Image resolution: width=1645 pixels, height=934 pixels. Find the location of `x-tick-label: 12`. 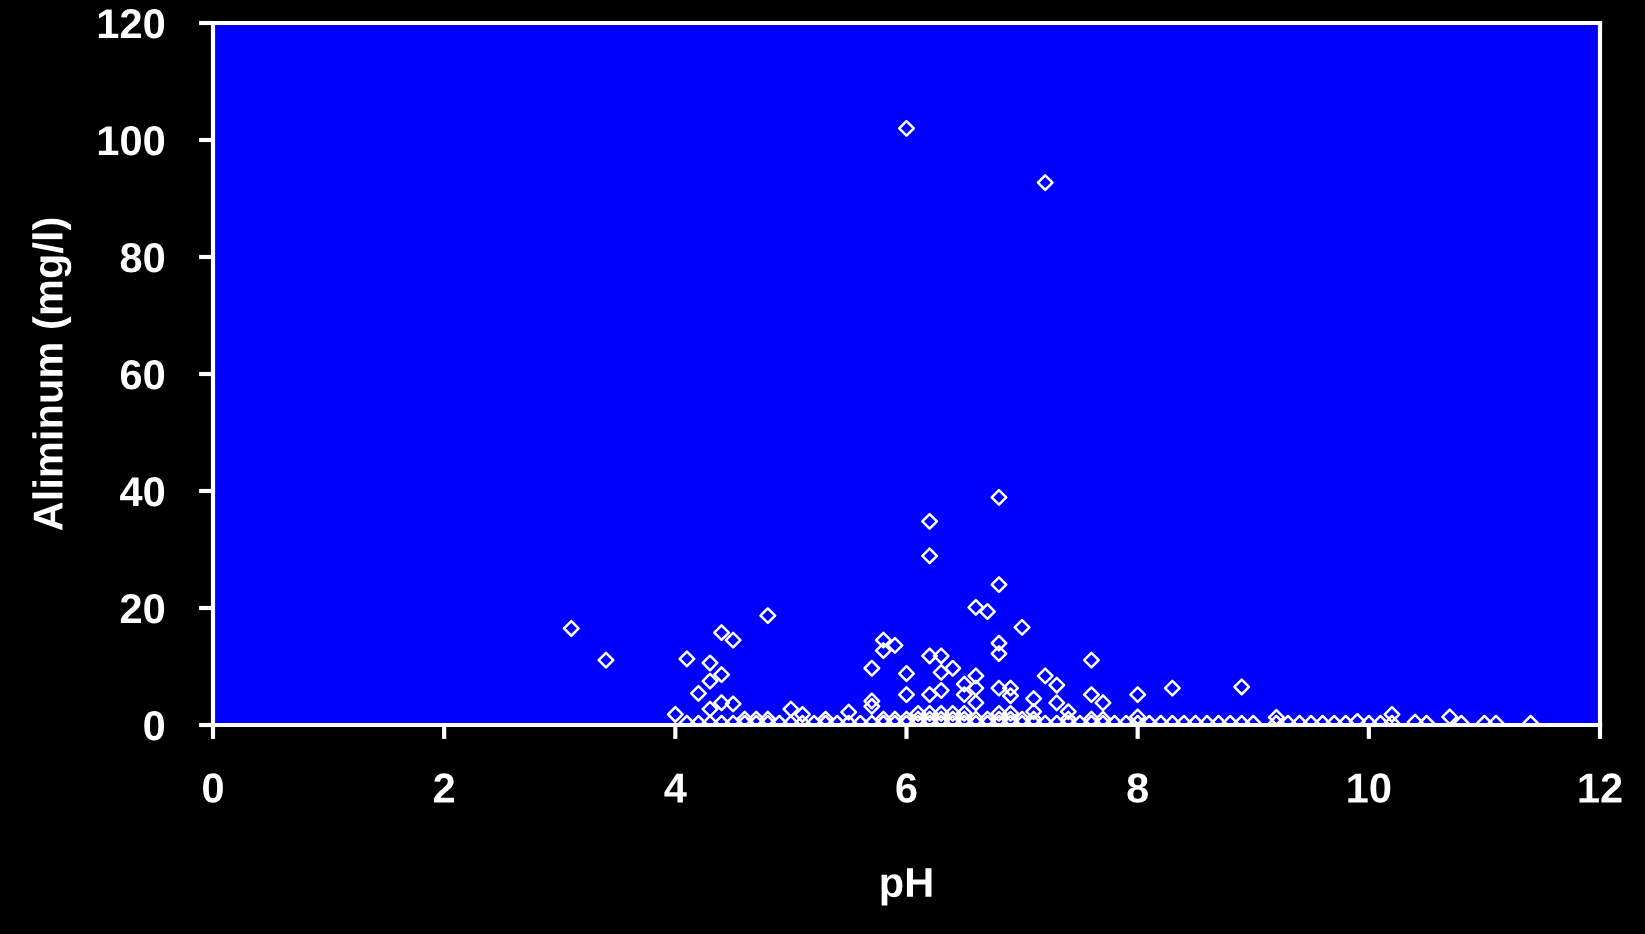

x-tick-label: 12 is located at coordinates (1600, 788).